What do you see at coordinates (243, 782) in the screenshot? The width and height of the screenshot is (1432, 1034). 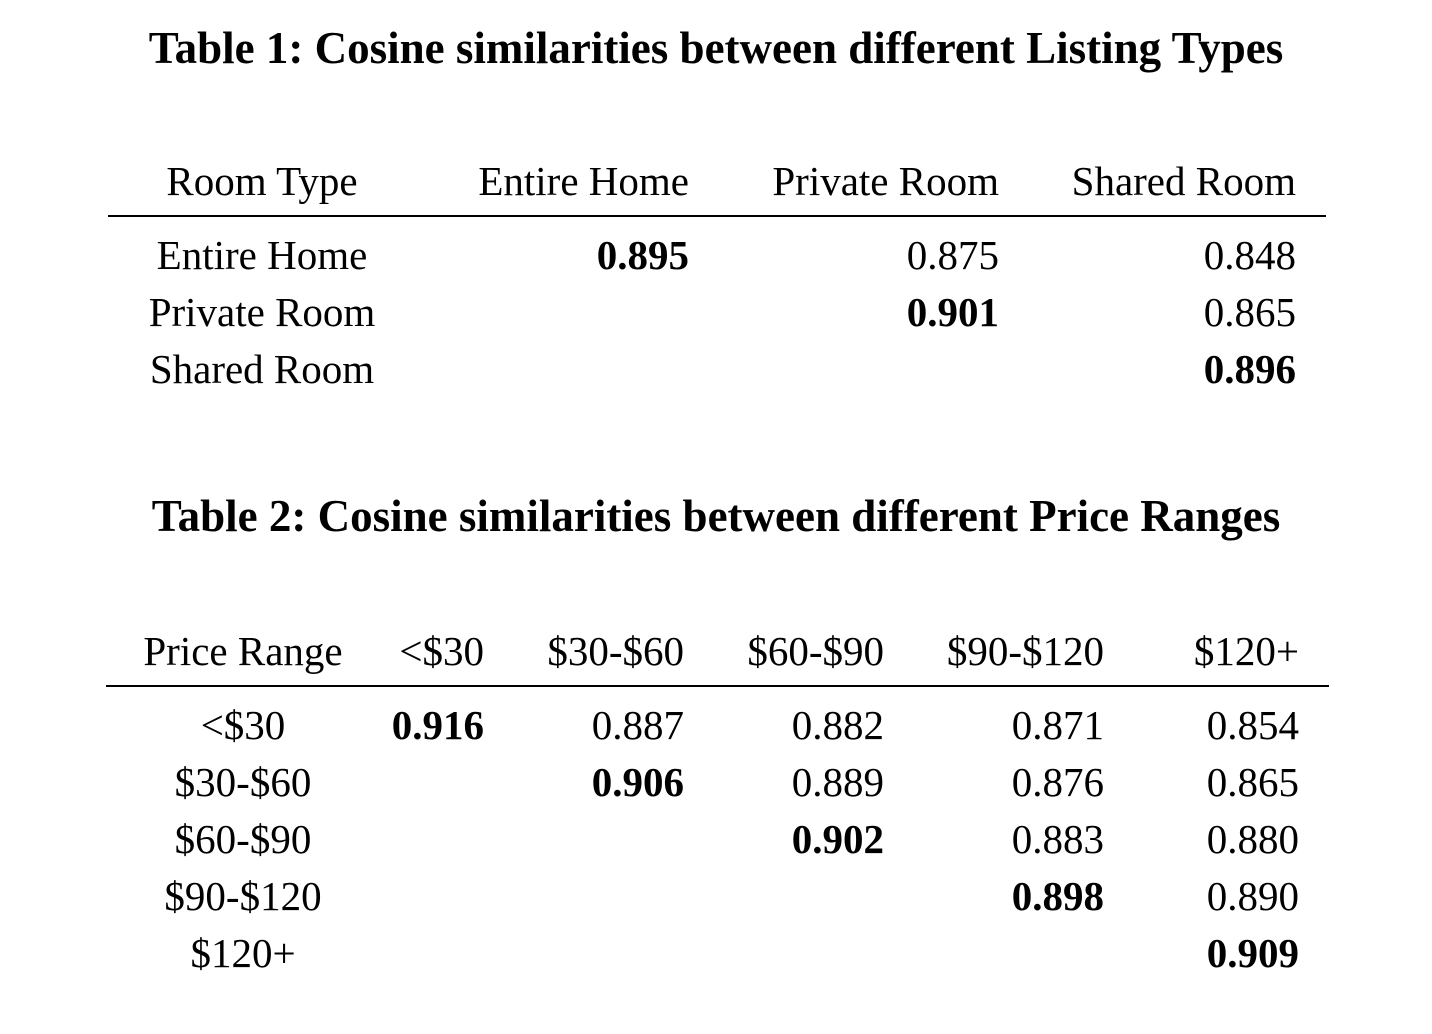 I see `row-label: $30-$60` at bounding box center [243, 782].